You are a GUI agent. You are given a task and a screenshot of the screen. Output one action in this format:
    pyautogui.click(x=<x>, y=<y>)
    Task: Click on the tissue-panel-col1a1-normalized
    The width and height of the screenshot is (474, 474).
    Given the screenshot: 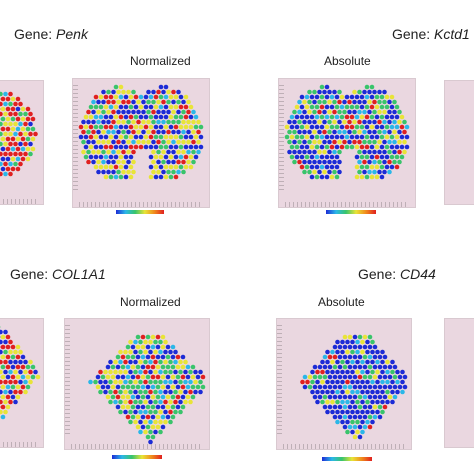 What is the action you would take?
    pyautogui.click(x=137, y=384)
    